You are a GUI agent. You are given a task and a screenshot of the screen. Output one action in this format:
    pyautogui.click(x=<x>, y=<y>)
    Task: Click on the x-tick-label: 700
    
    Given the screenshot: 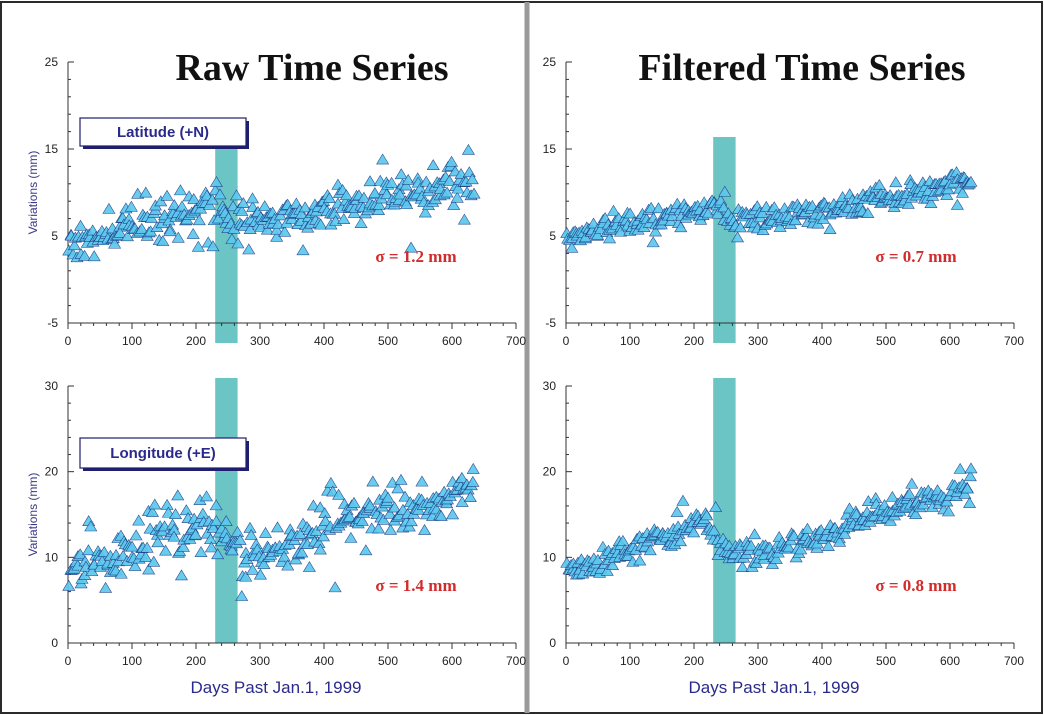 What is the action you would take?
    pyautogui.click(x=1014, y=661)
    